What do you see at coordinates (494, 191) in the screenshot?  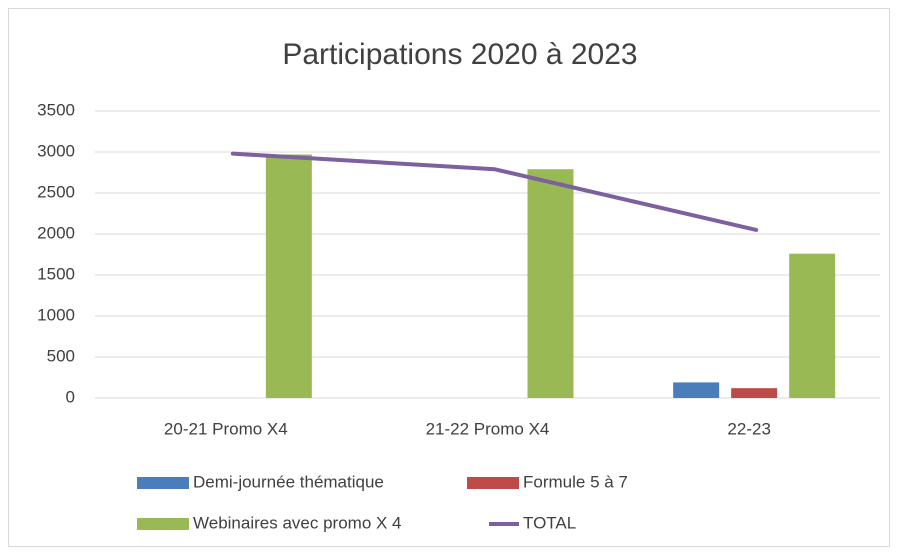 I see `line` at bounding box center [494, 191].